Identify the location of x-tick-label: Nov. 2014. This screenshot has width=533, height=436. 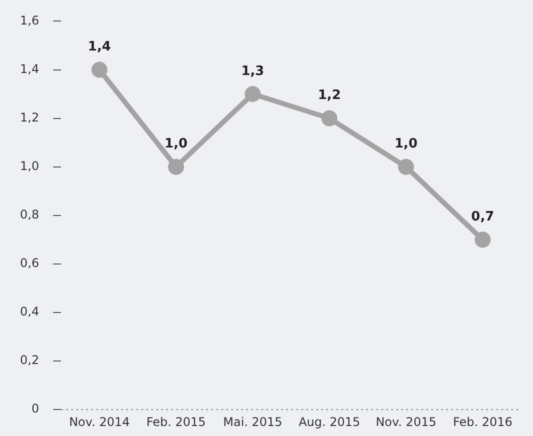
(99, 421).